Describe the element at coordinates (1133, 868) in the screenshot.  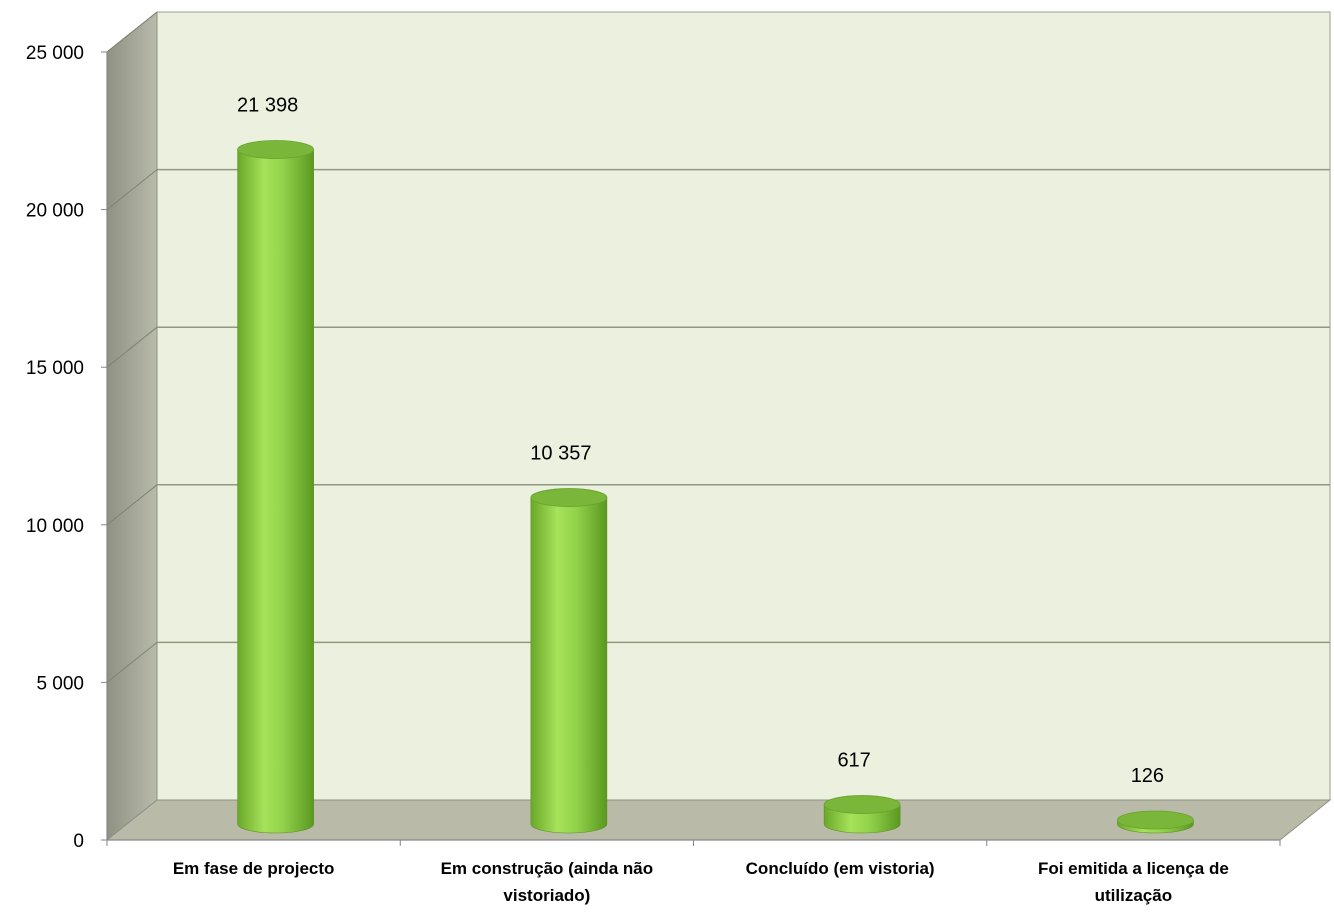
I see `x-tick-label: Foi emitida a licença de` at that location.